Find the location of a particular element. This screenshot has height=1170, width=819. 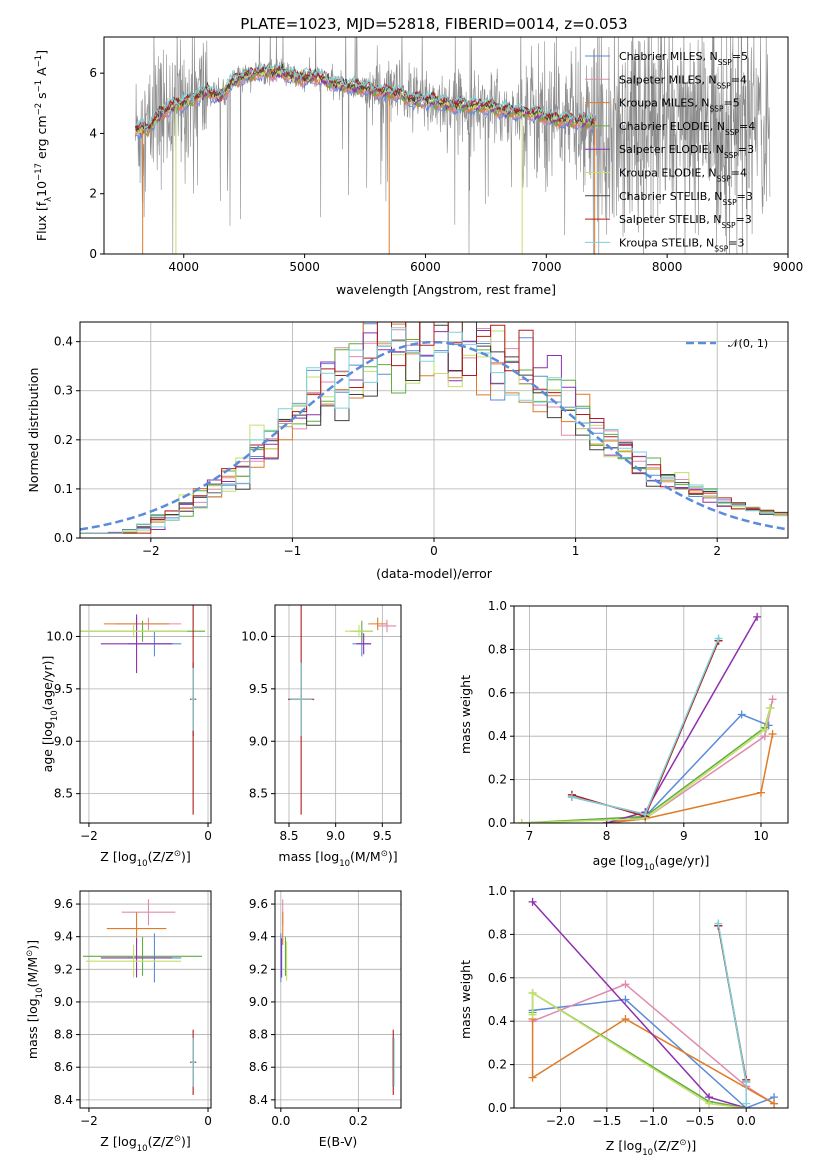

normal-curve is located at coordinates (434, 435).